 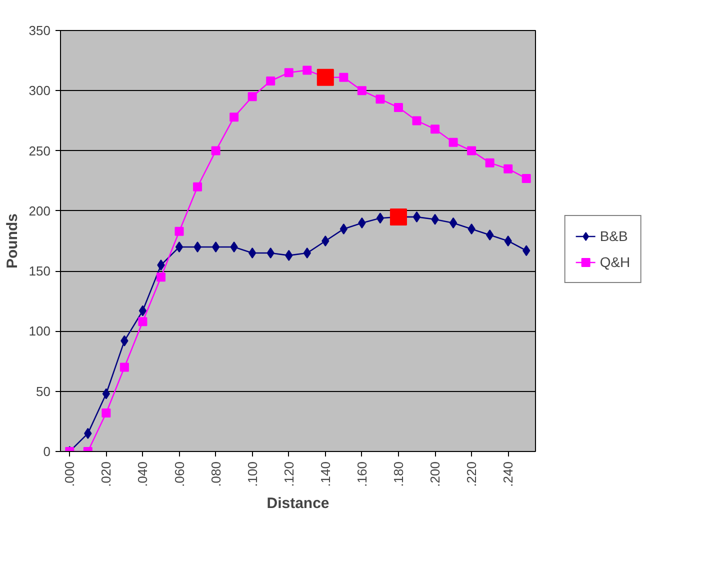 What do you see at coordinates (39, 210) in the screenshot?
I see `y-tick-label: 200` at bounding box center [39, 210].